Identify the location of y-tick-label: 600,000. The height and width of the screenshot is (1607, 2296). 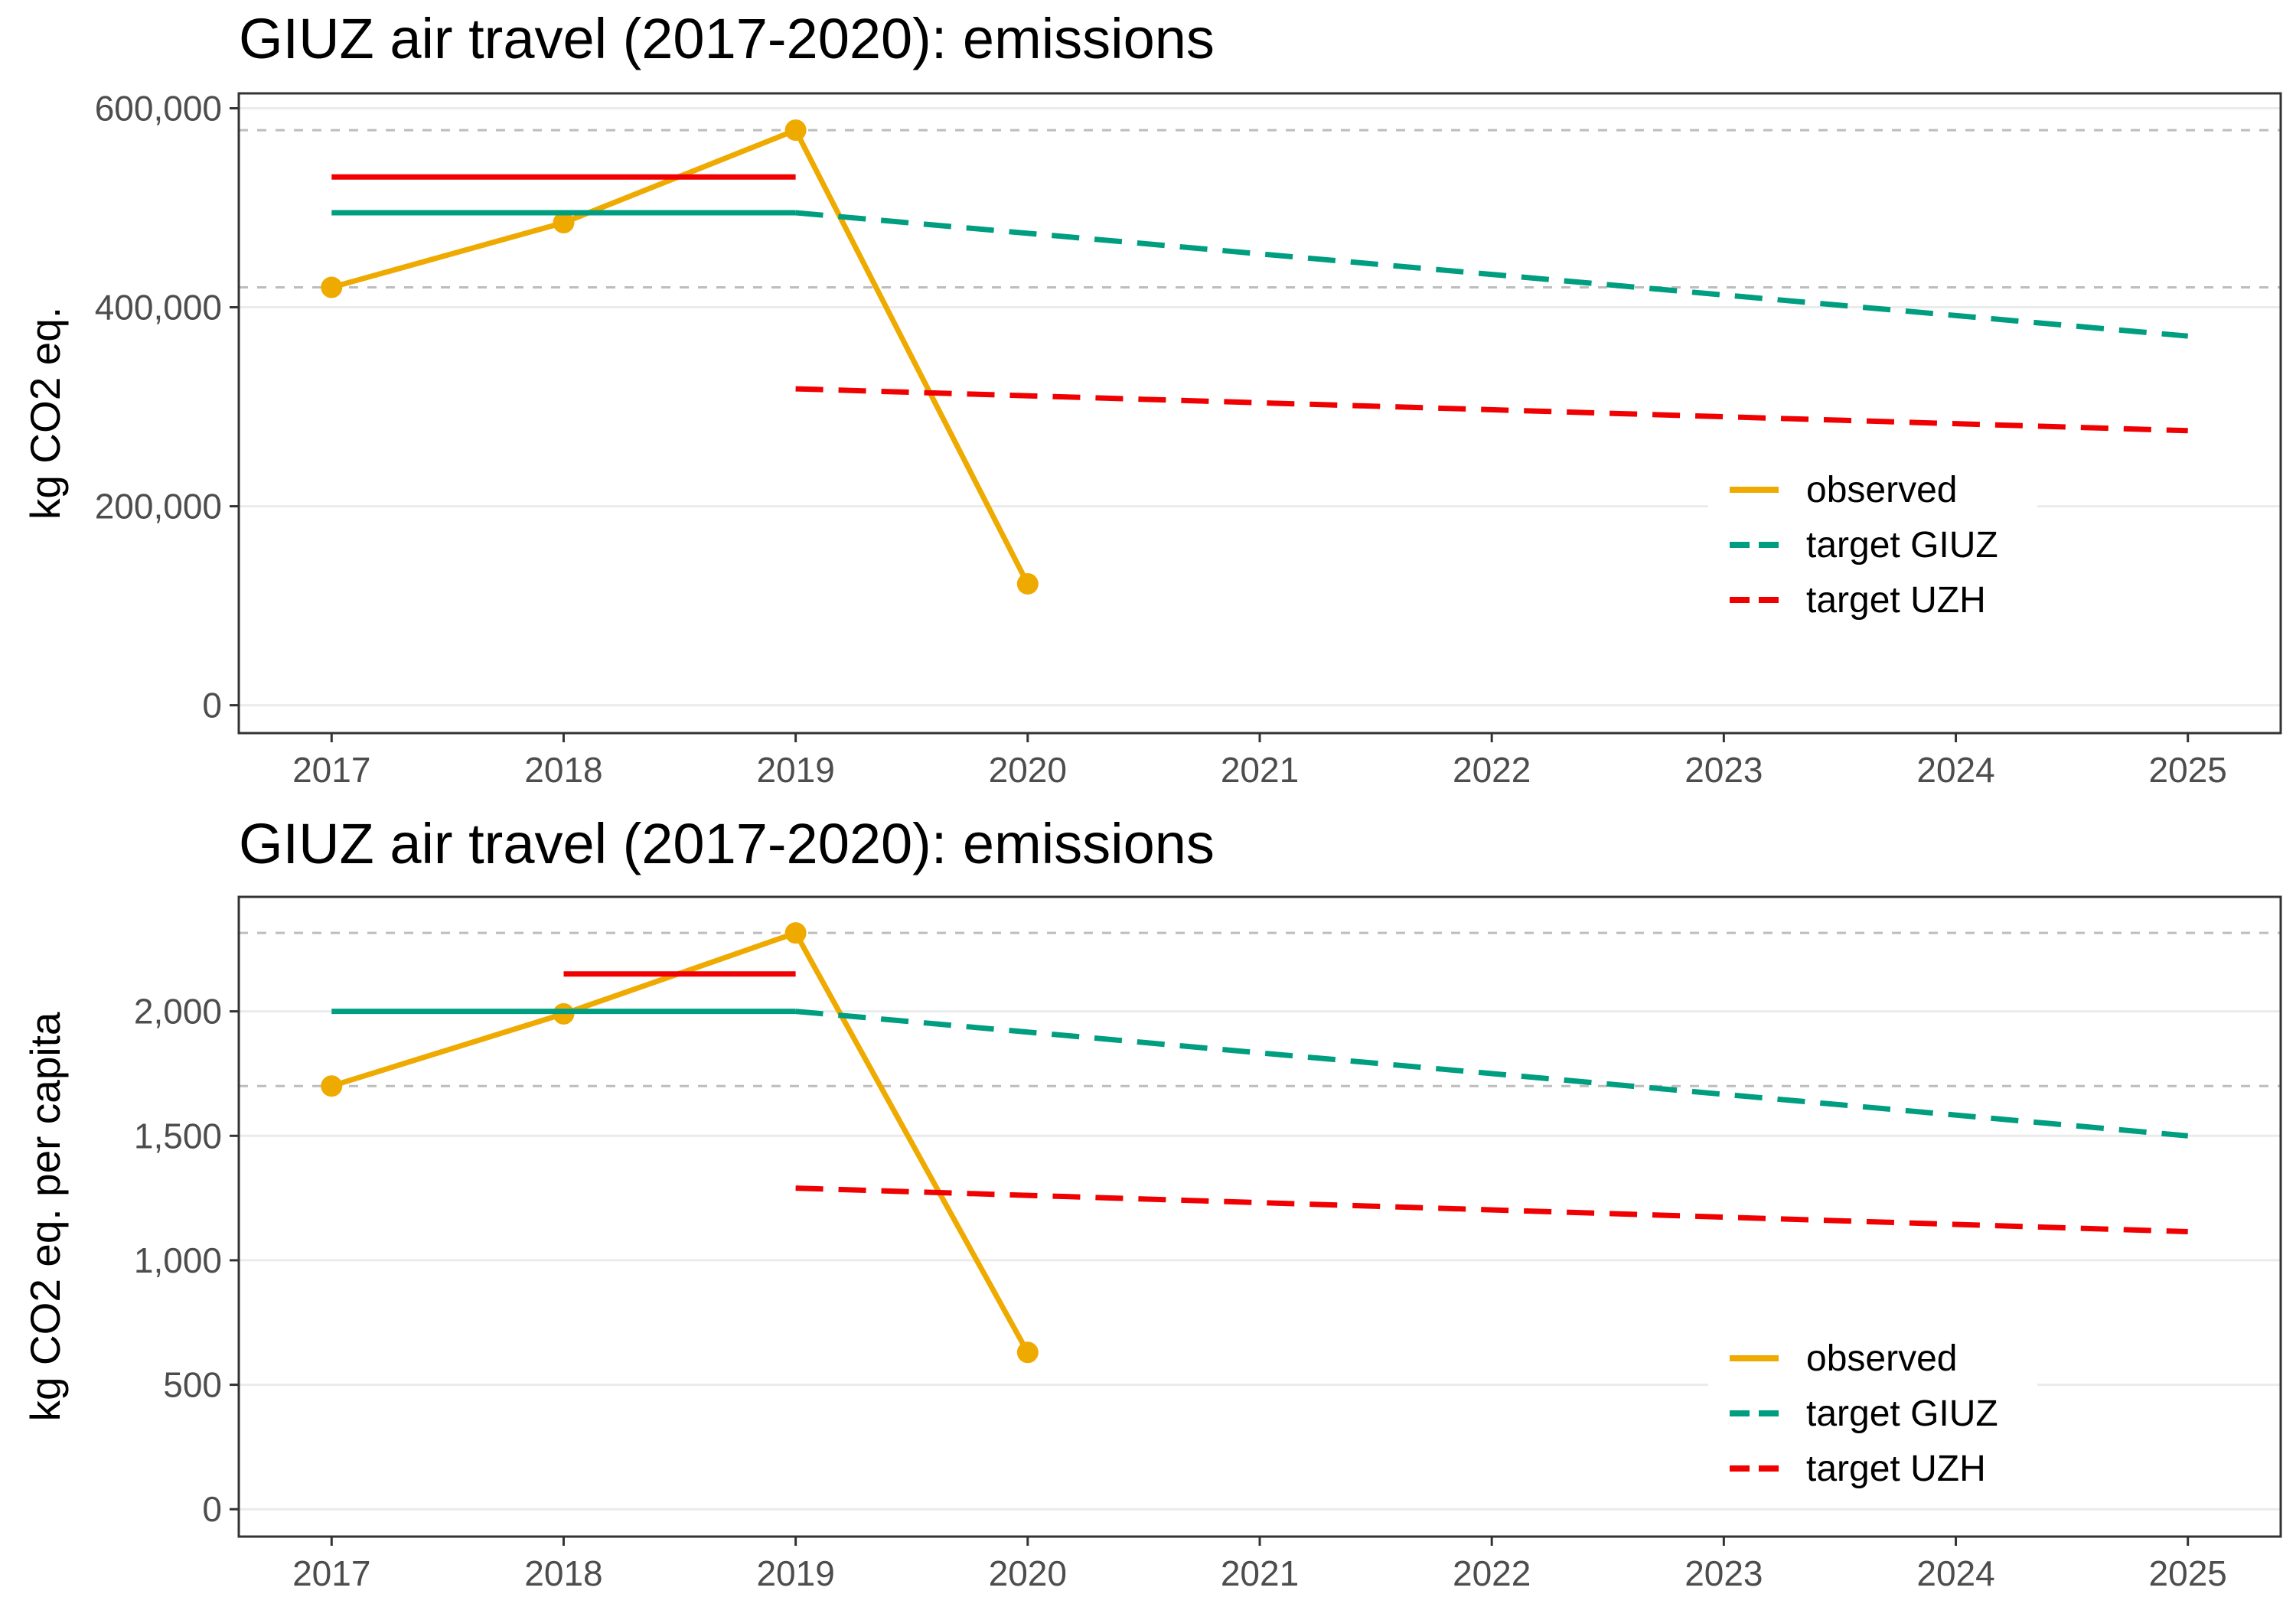
(158, 109).